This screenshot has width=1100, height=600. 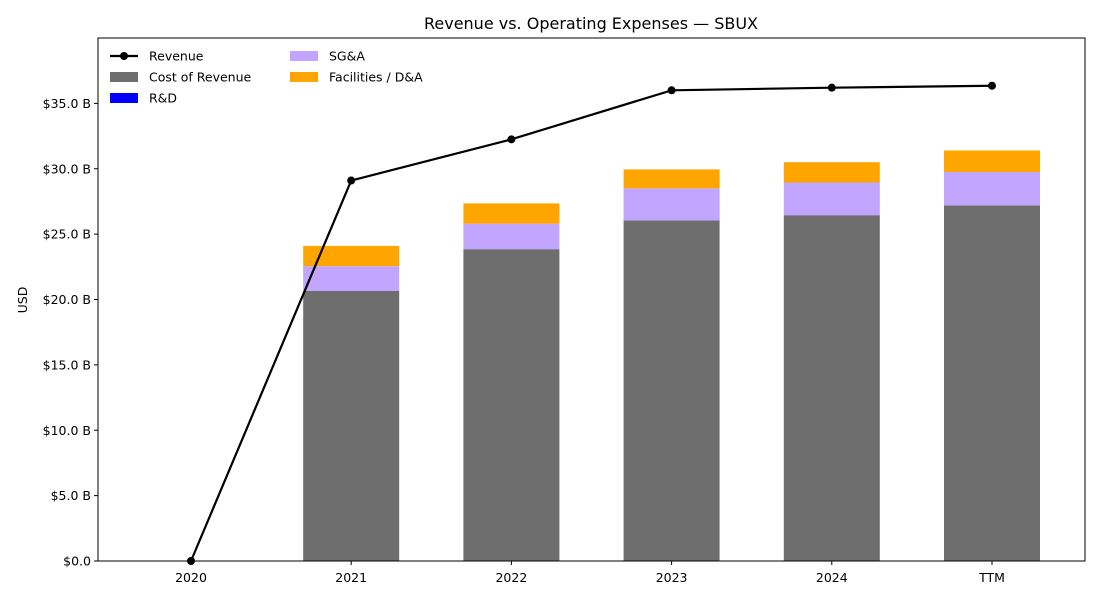 What do you see at coordinates (511, 236) in the screenshot?
I see `bar-sg-a-2022` at bounding box center [511, 236].